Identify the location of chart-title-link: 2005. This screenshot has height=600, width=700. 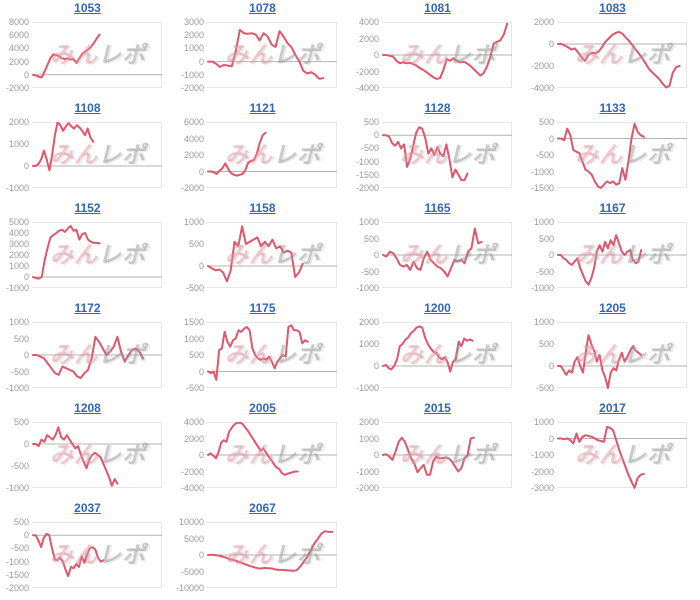
(262, 408).